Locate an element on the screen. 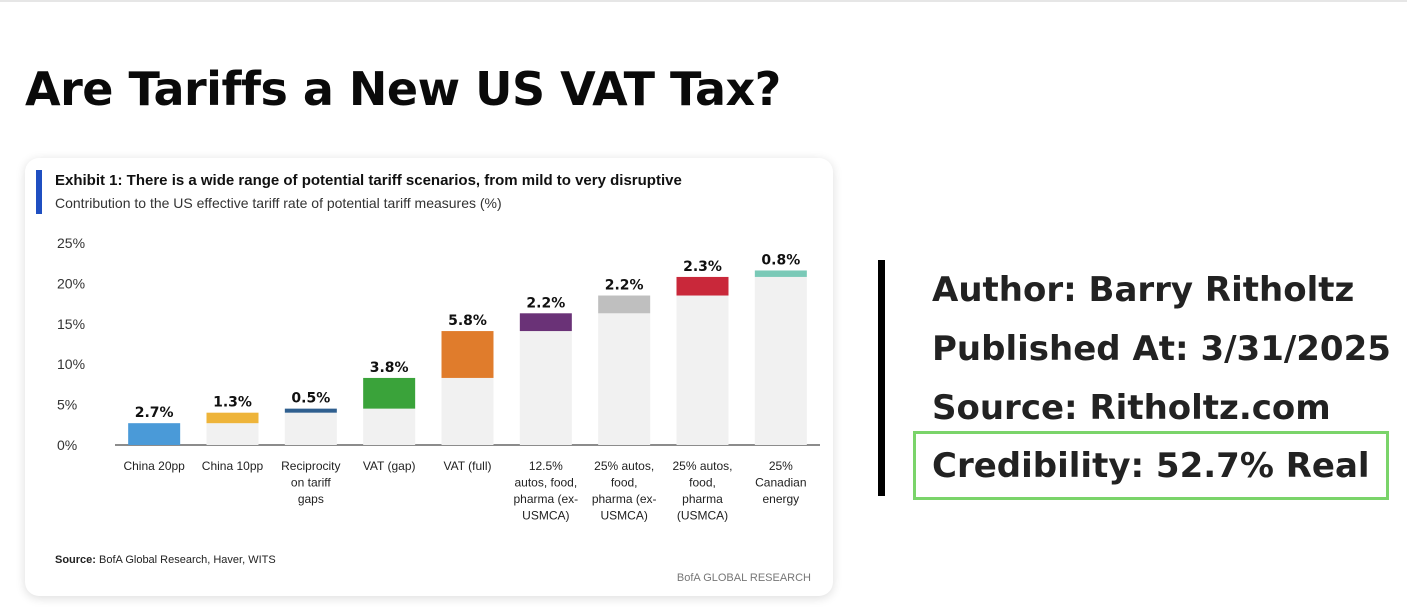 The height and width of the screenshot is (609, 1407). y-tick-label: 10% is located at coordinates (71, 364).